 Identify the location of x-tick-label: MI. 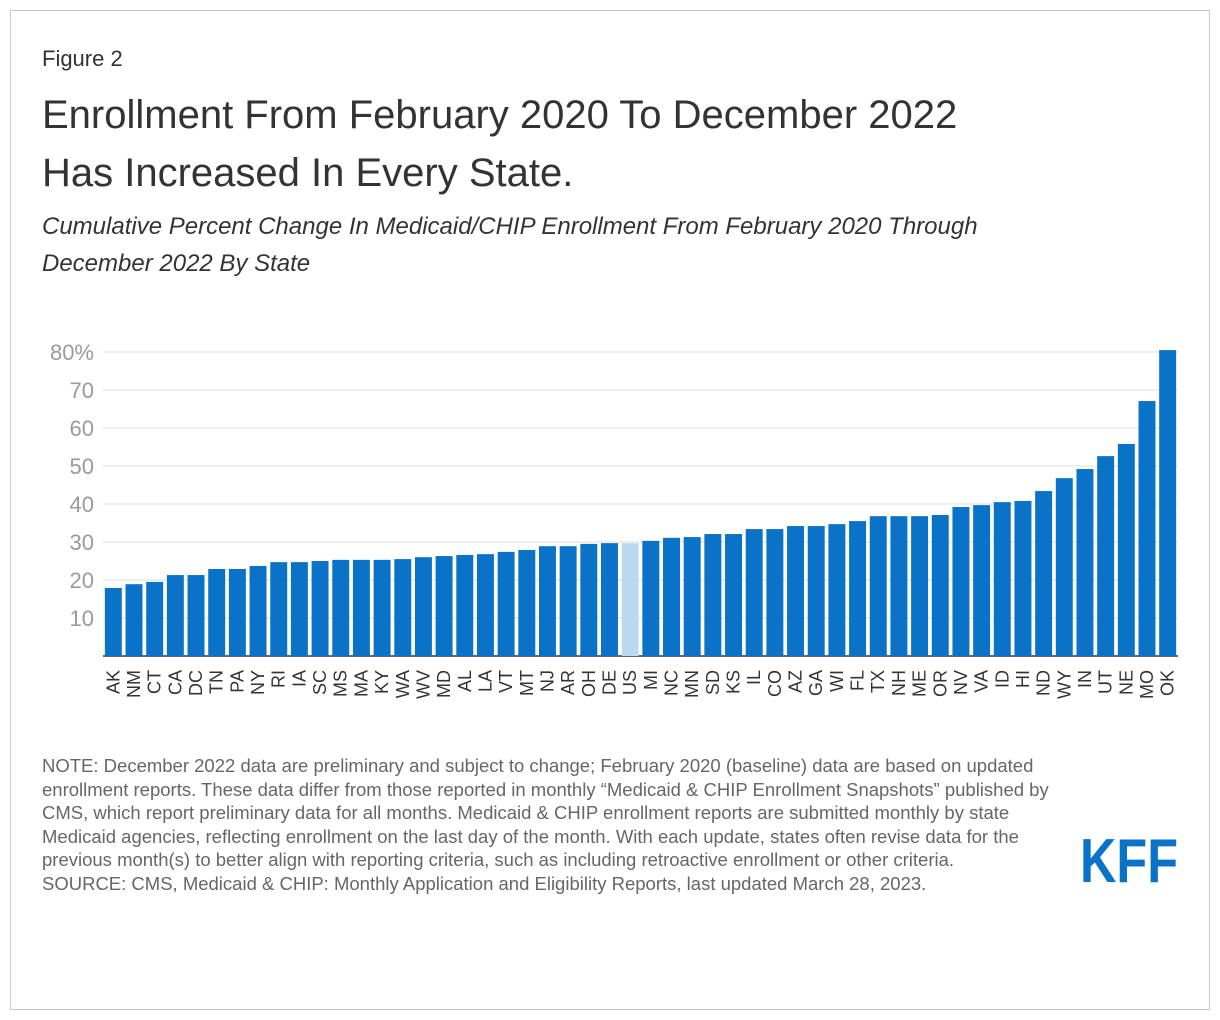
(651, 680).